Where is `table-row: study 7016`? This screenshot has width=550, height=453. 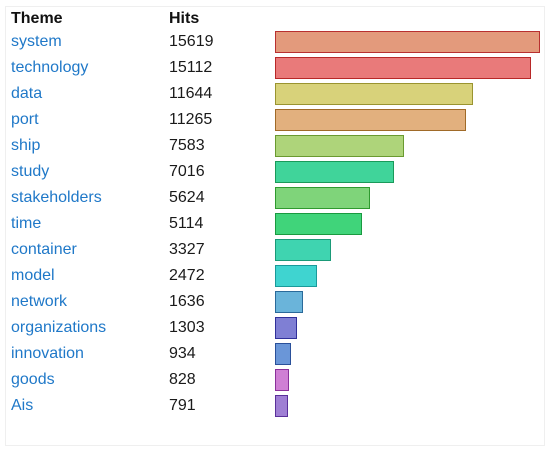
table-row: study 7016 is located at coordinates (275, 173).